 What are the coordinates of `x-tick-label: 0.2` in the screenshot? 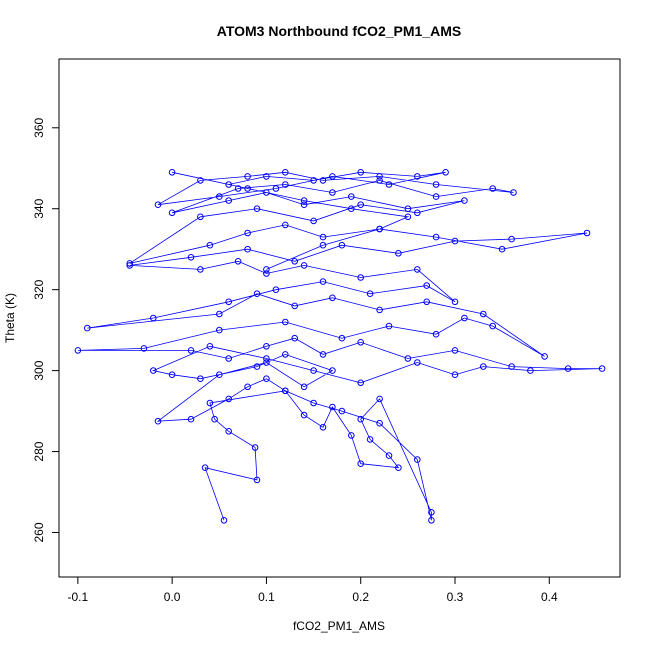 It's located at (360, 597).